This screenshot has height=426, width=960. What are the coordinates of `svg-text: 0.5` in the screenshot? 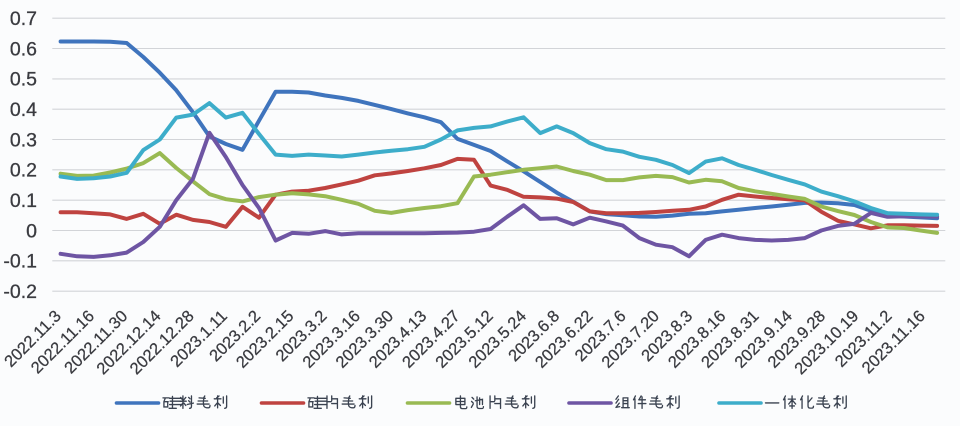 It's located at (23, 80).